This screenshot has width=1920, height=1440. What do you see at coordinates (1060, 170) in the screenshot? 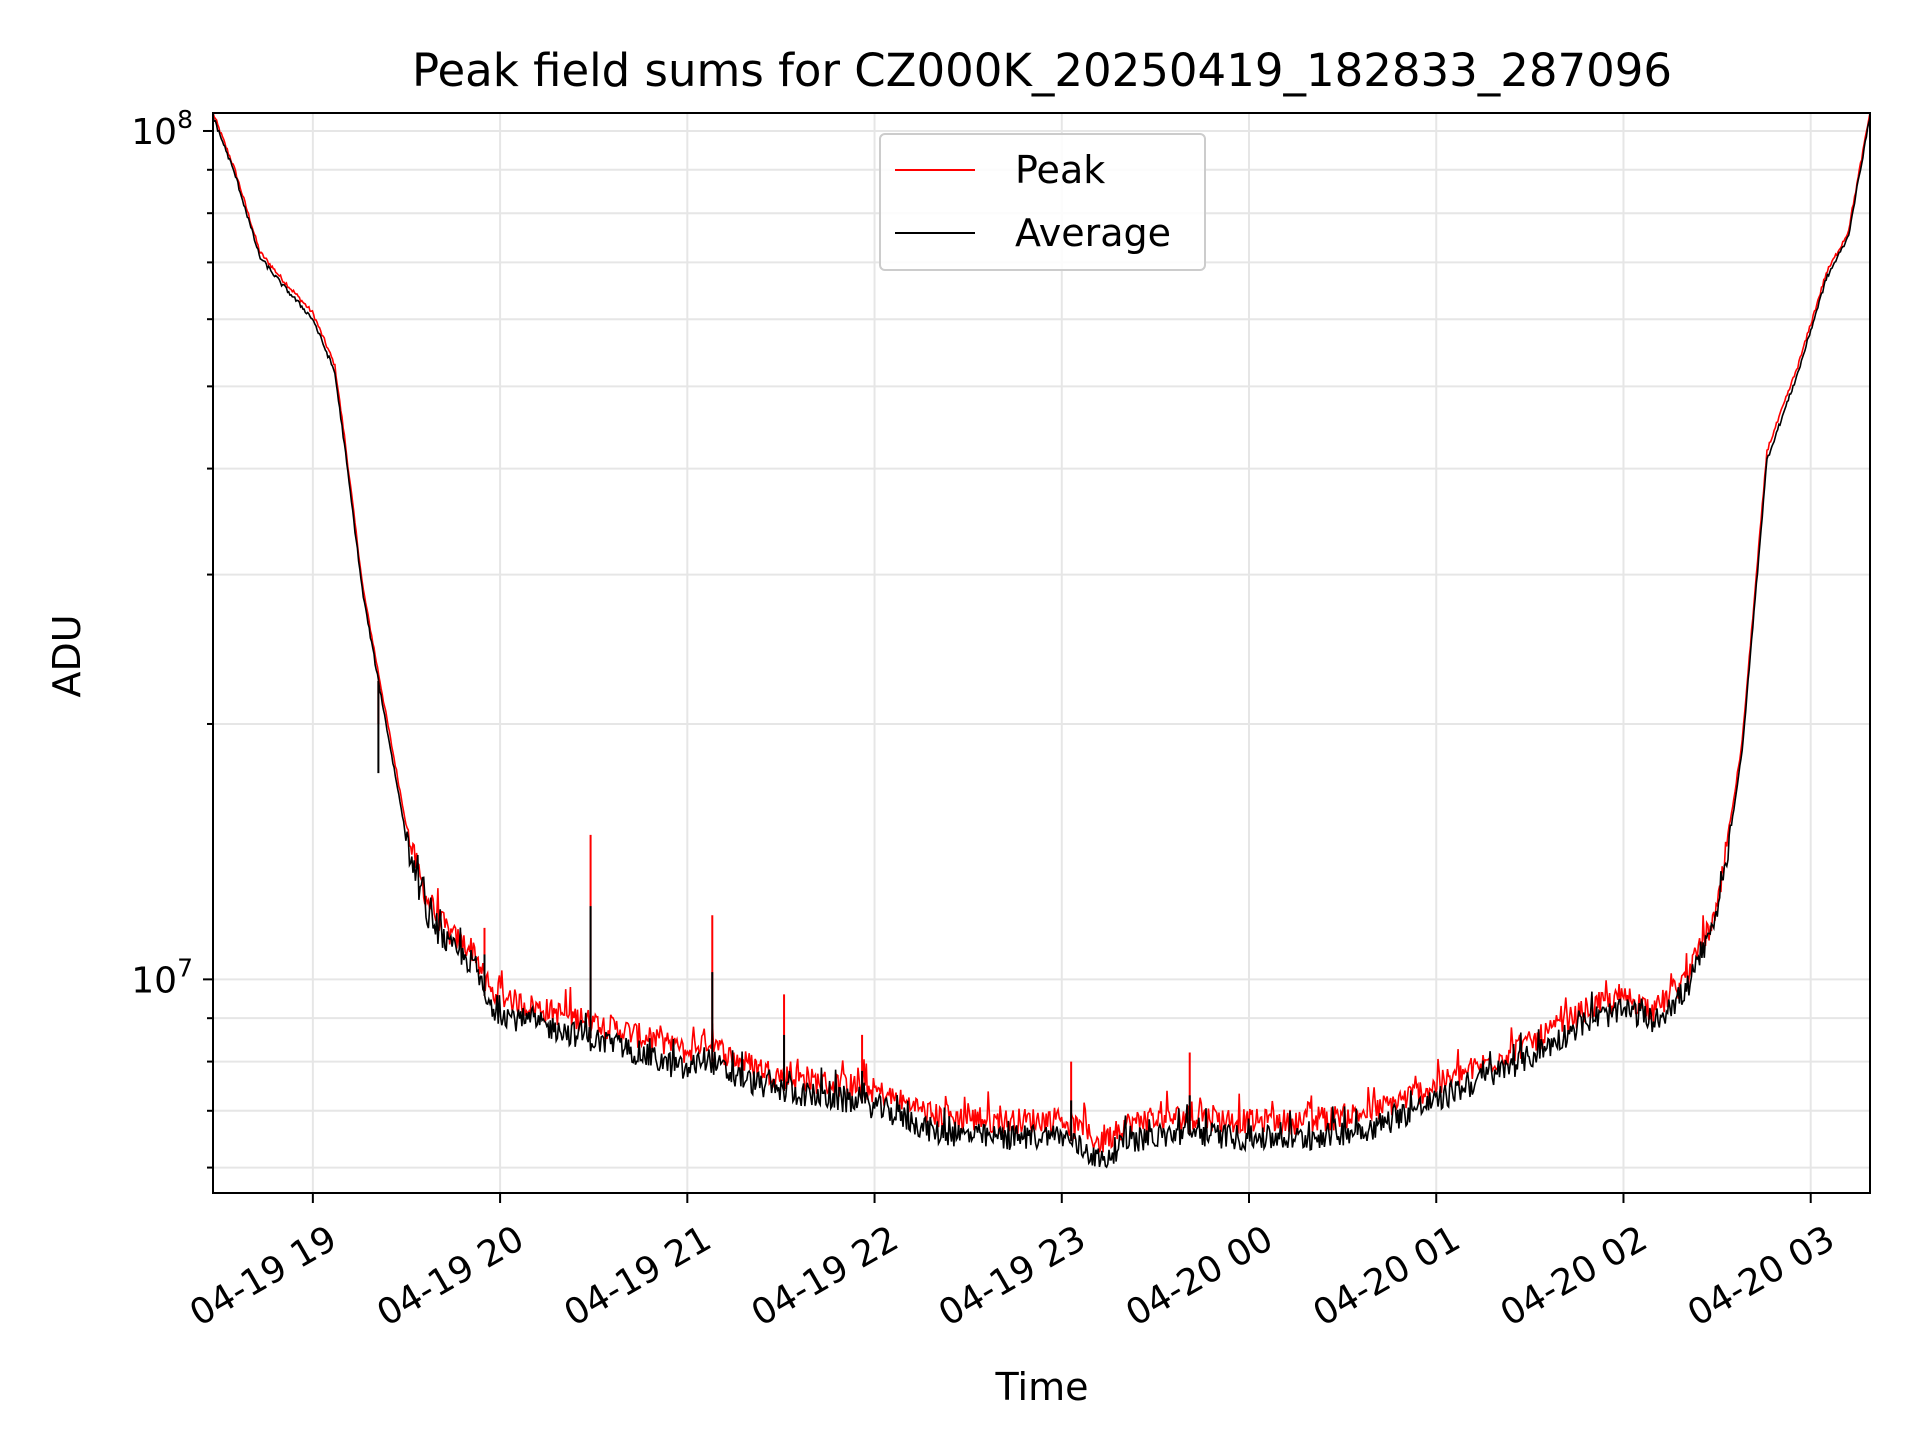
I see `legend-label-peak: Peak` at bounding box center [1060, 170].